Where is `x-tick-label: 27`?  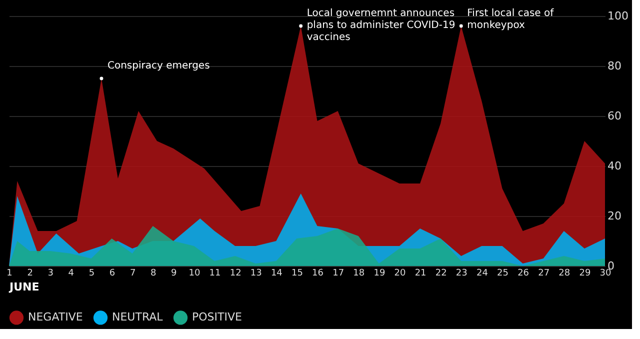
x-tick-label: 27 is located at coordinates (544, 273).